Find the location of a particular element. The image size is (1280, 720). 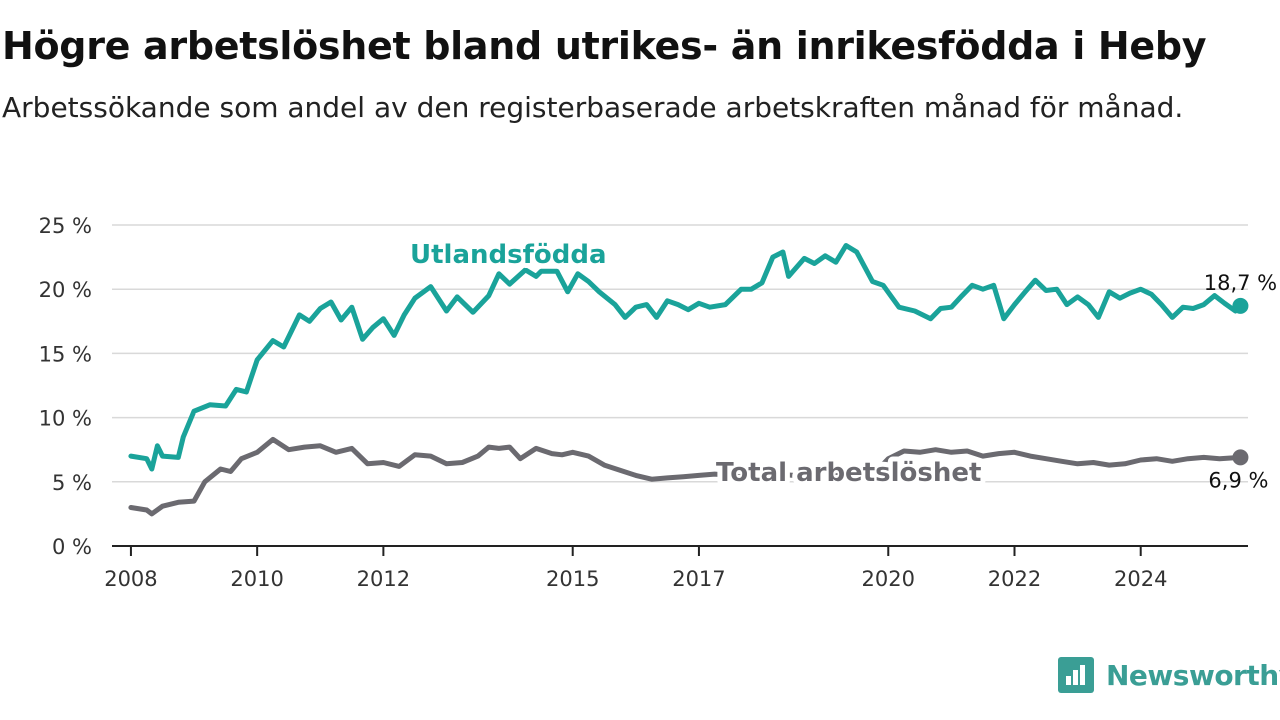

series-name-label: Utlandsfödda is located at coordinates (508, 255).